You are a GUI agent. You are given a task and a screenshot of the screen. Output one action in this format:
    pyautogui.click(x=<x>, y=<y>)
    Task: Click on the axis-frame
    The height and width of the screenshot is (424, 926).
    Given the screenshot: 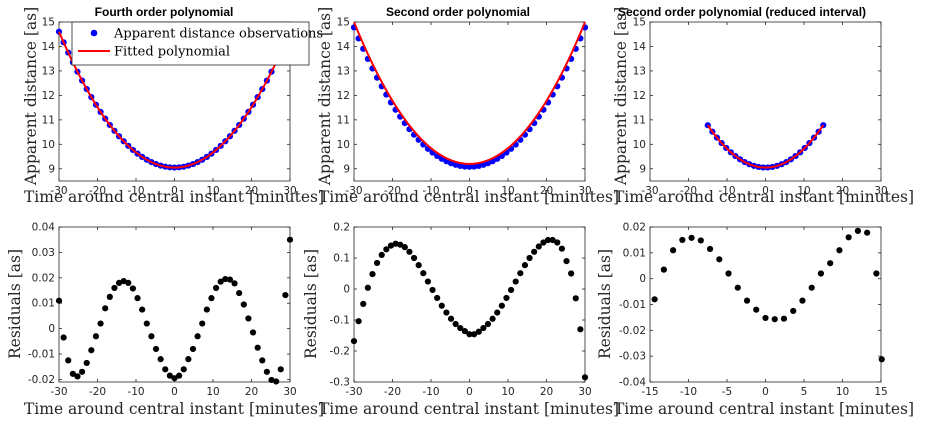 What is the action you would take?
    pyautogui.click(x=765, y=304)
    